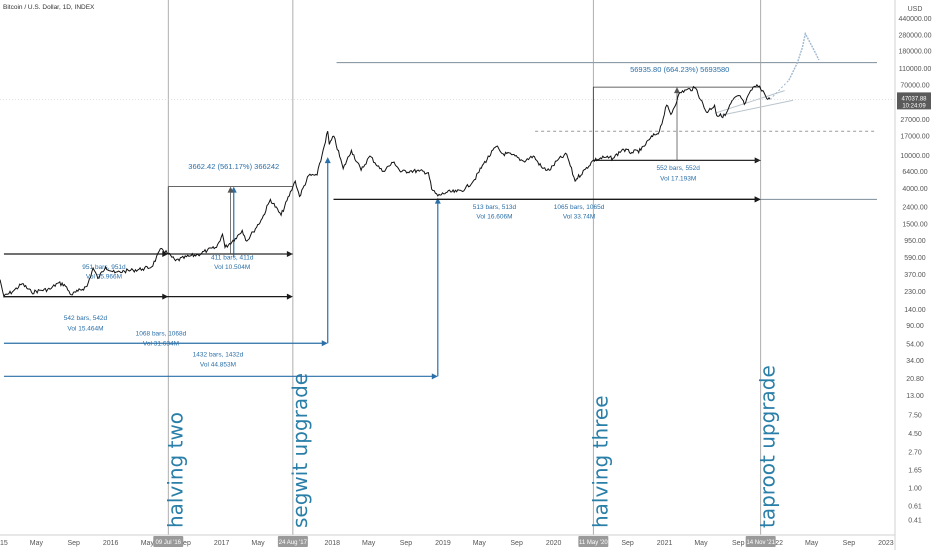 The image size is (932, 550). Describe the element at coordinates (600, 461) in the screenshot. I see `event-label: halving three` at that location.